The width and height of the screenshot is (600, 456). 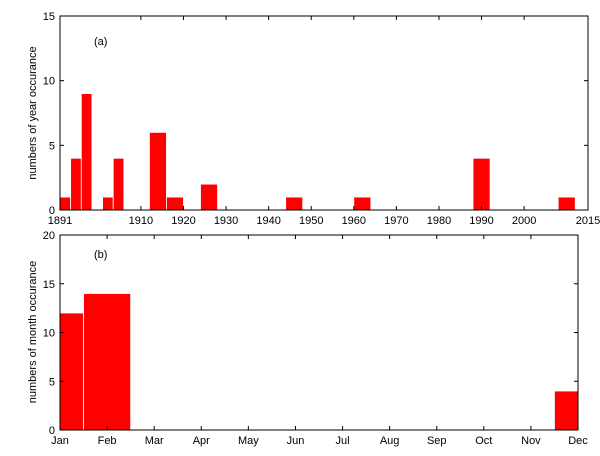 I want to click on panel-a-ytick-label: 15, so click(x=49, y=17).